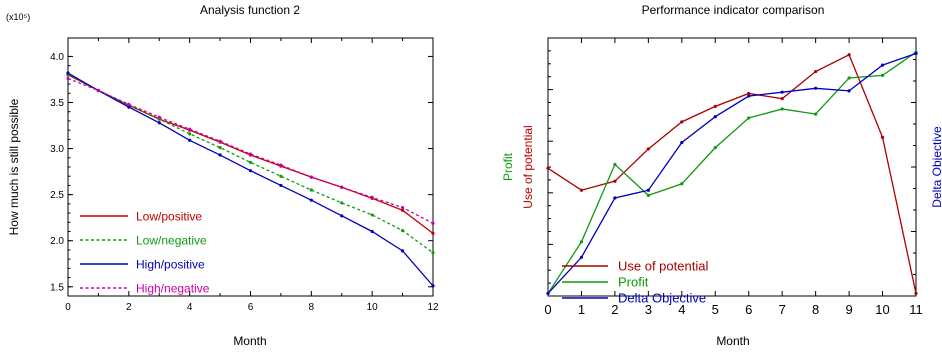  I want to click on legend-label: Use of potential, so click(663, 266).